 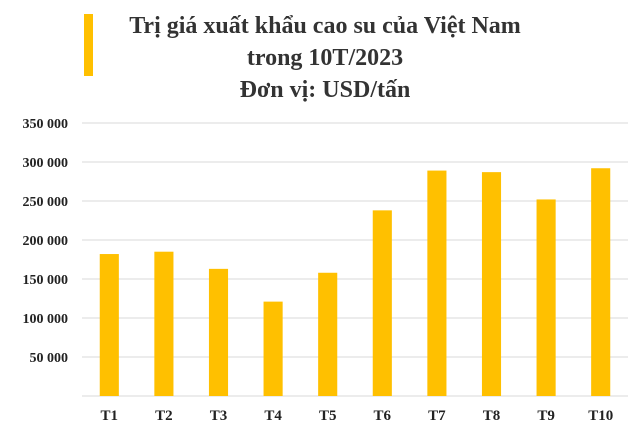 I want to click on bar-t3, so click(x=218, y=332).